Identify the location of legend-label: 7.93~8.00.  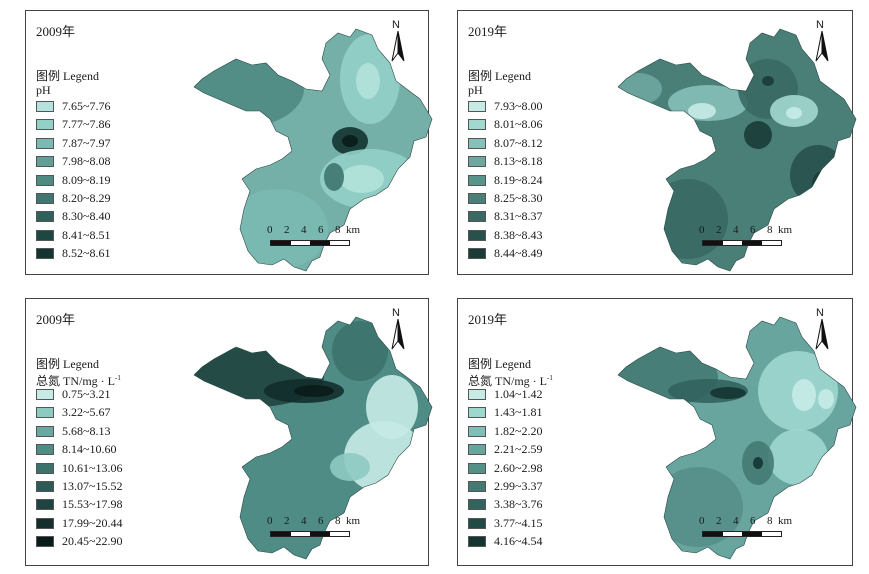
(518, 106).